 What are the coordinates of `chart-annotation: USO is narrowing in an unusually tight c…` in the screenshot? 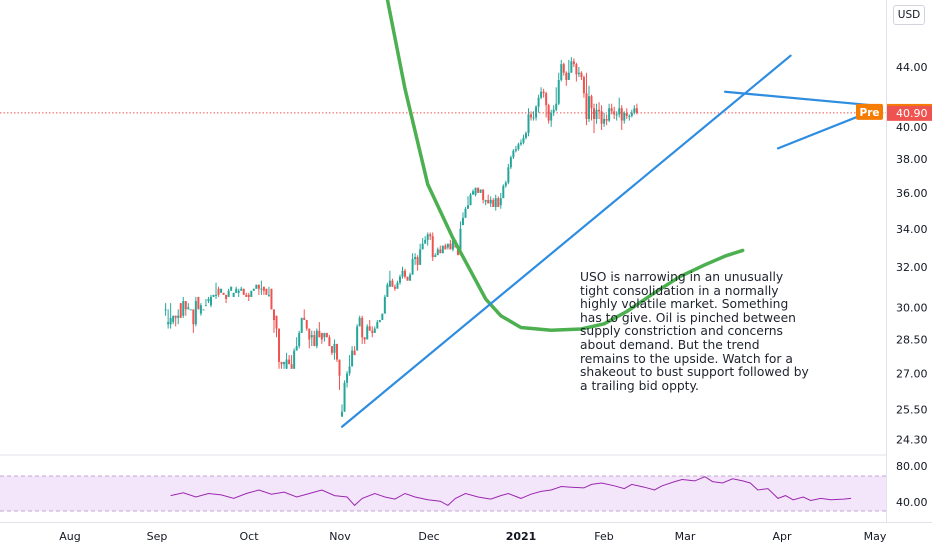 It's located at (694, 331).